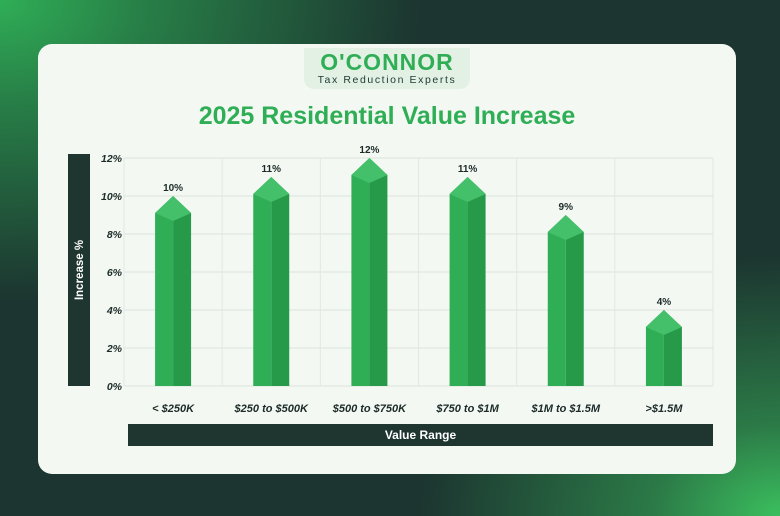 This screenshot has height=516, width=780. I want to click on y-axis-band, so click(79, 270).